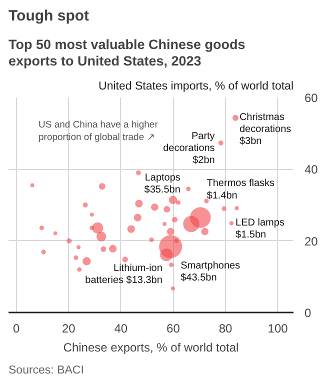 This screenshot has height=381, width=320. What do you see at coordinates (121, 329) in the screenshot?
I see `x-tick-label: 40` at bounding box center [121, 329].